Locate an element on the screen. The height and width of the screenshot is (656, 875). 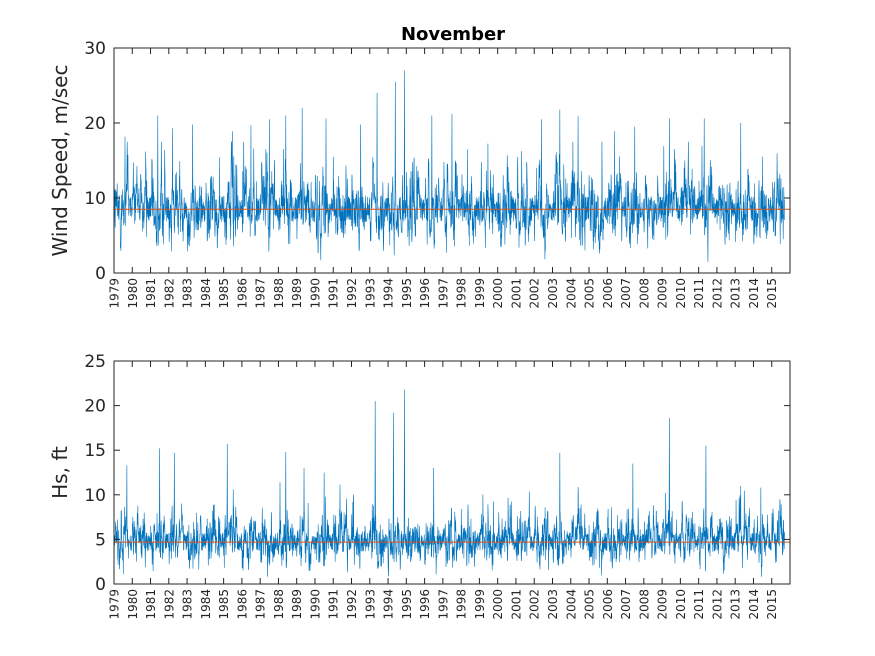
y-tick-label: 25 is located at coordinates (95, 362).